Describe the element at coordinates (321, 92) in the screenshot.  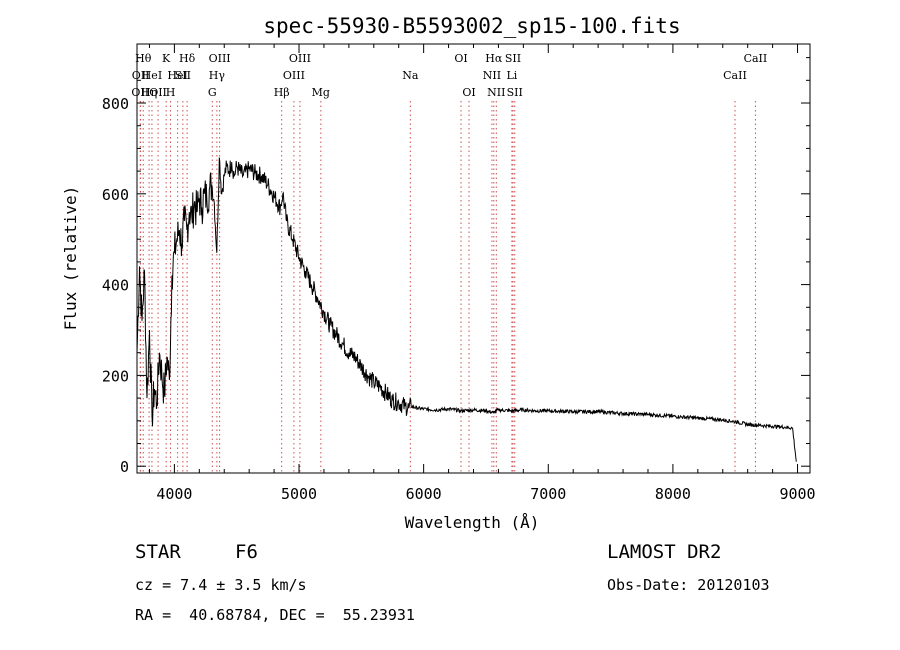
I see `spectral-line-label: Mg` at that location.